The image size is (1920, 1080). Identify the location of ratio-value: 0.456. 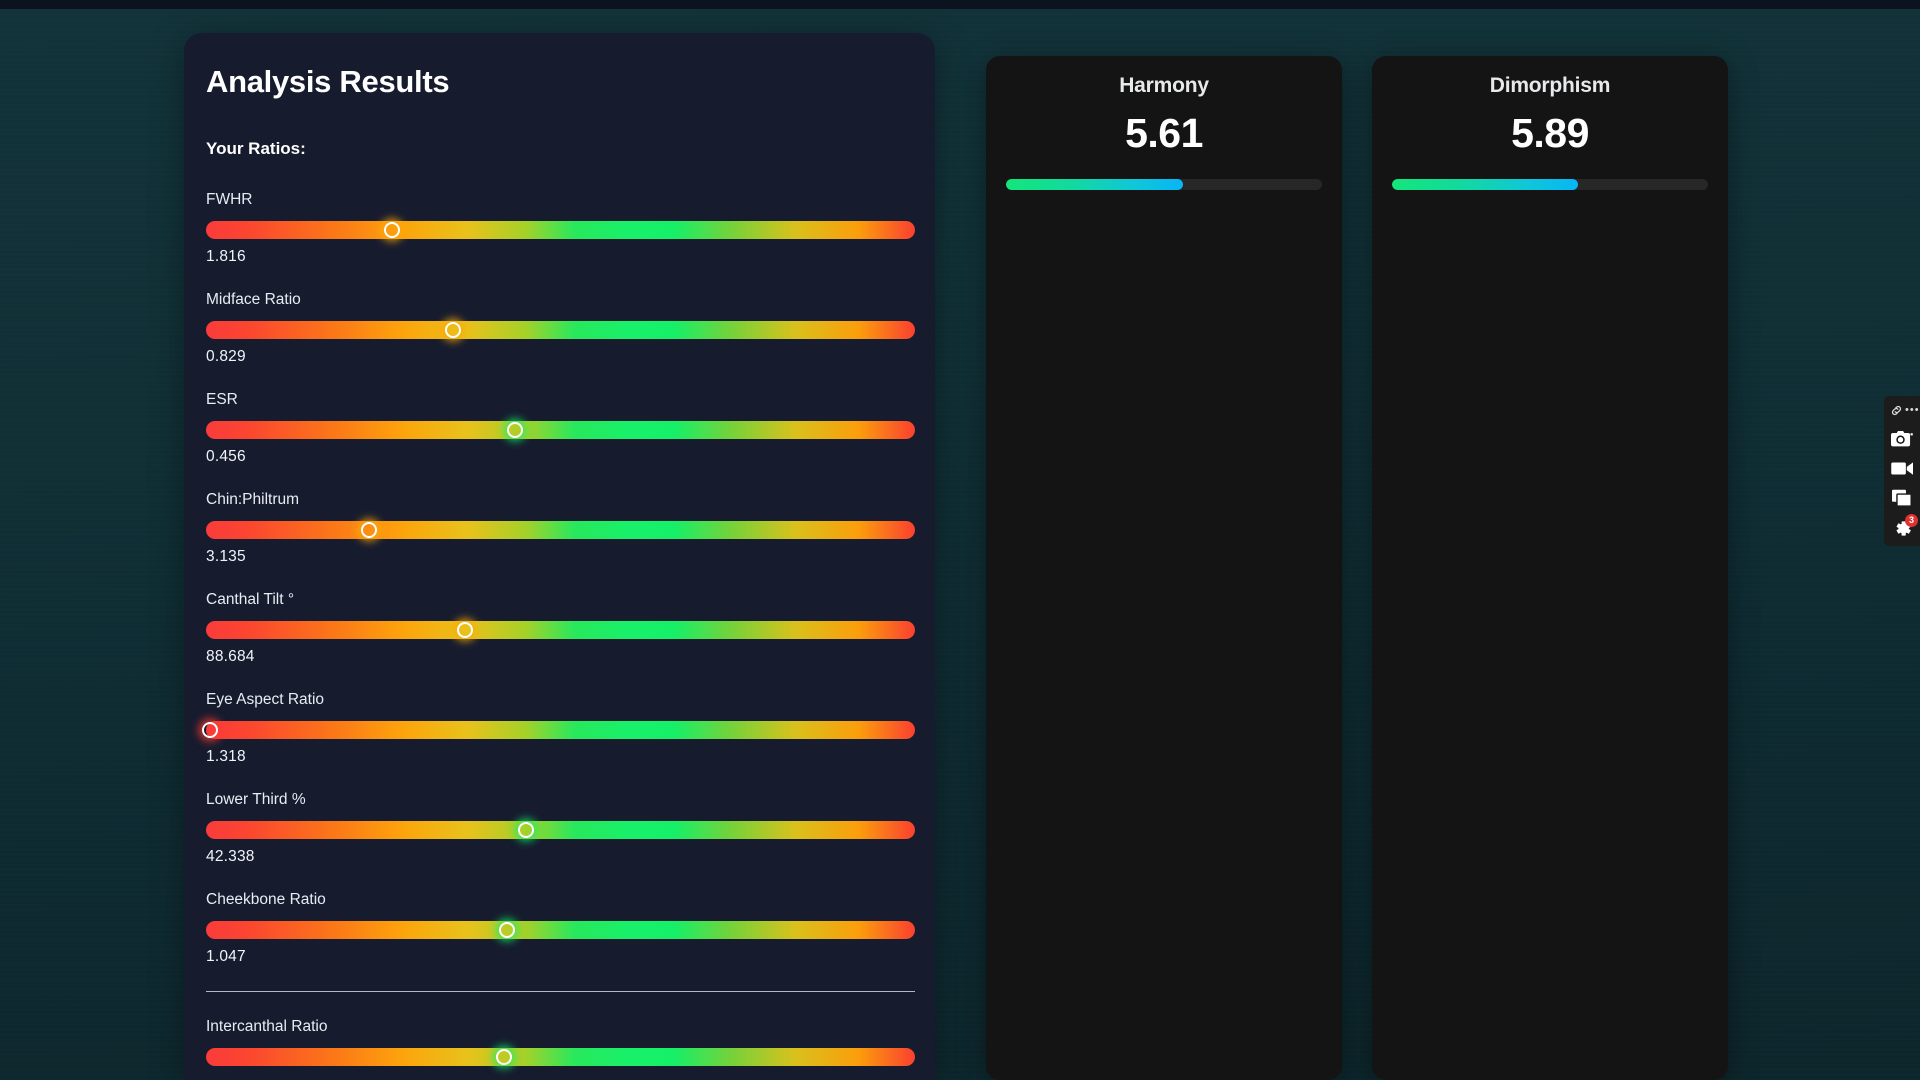
(226, 456).